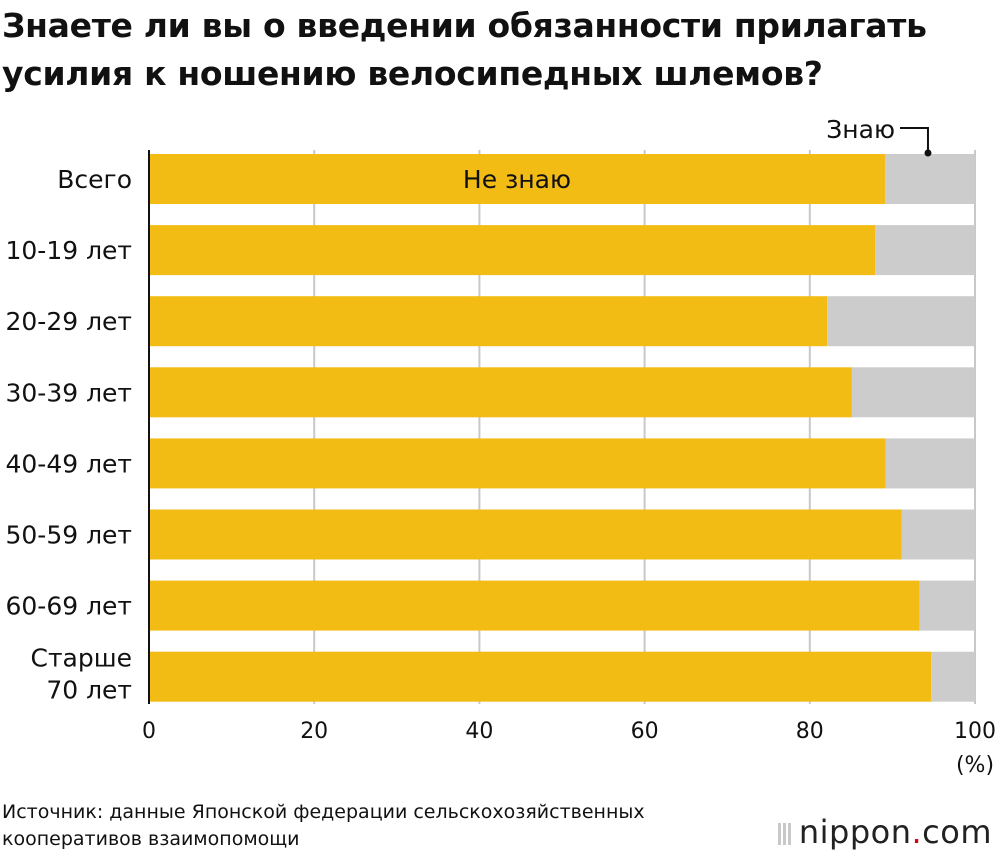  Describe the element at coordinates (855, 832) in the screenshot. I see `logo-main: nippon` at that location.